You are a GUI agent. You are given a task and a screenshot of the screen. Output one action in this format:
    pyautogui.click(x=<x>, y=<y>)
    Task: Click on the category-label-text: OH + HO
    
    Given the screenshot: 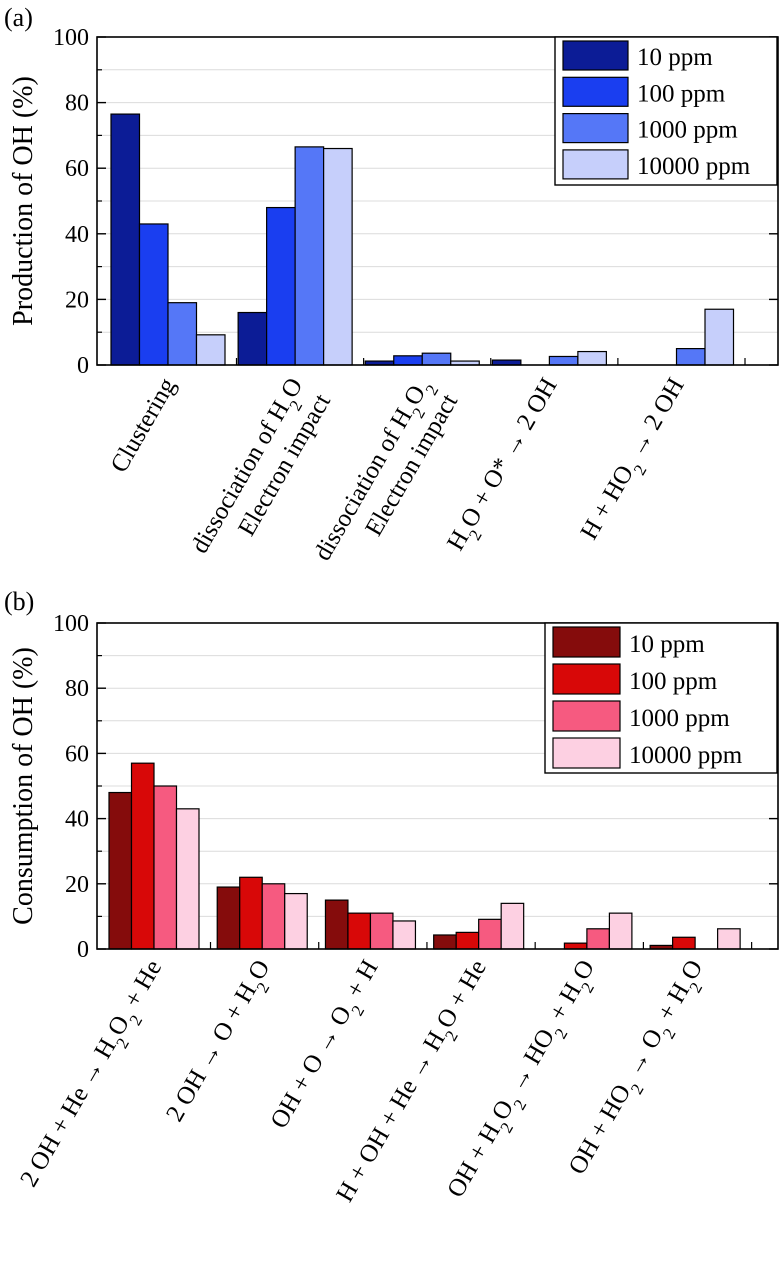 What is the action you would take?
    pyautogui.click(x=600, y=1129)
    